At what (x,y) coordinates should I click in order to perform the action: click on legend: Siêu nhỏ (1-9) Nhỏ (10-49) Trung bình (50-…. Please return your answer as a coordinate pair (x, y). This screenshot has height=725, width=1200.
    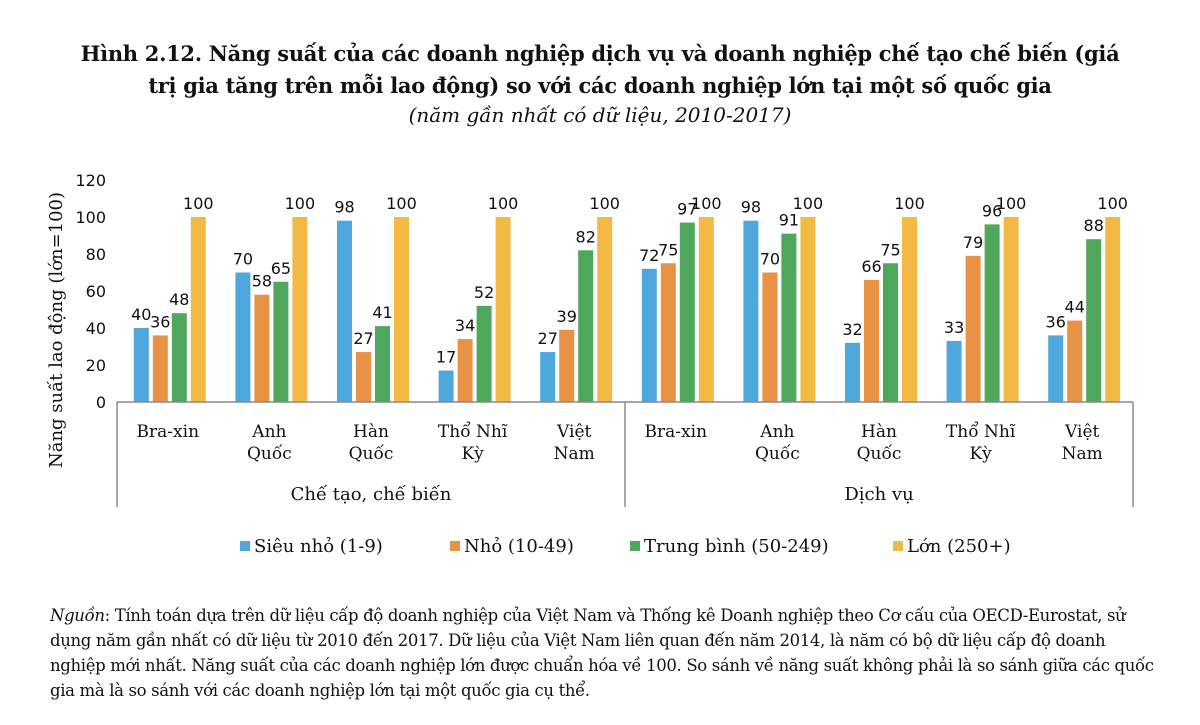
    Looking at the image, I should click on (625, 546).